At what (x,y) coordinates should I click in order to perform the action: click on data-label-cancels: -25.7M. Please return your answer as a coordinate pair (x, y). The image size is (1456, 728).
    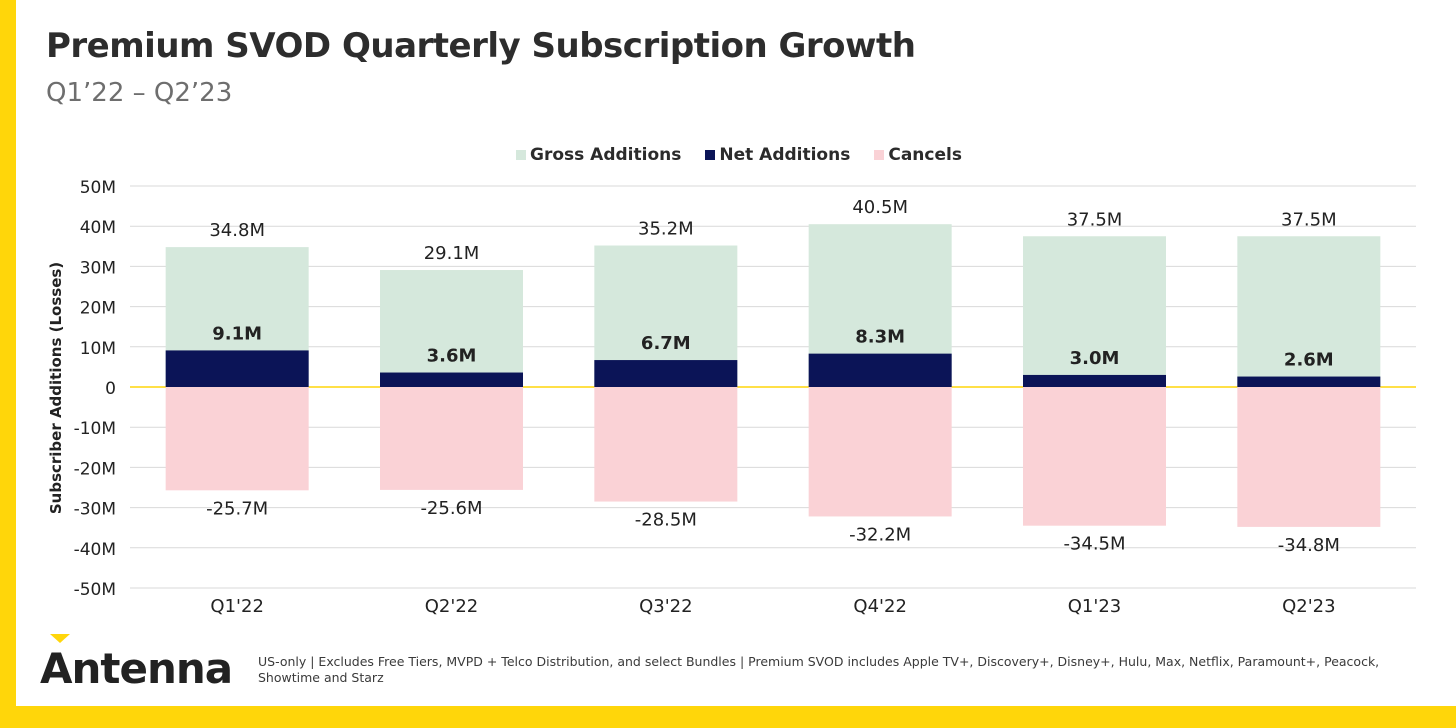
    Looking at the image, I should click on (237, 508).